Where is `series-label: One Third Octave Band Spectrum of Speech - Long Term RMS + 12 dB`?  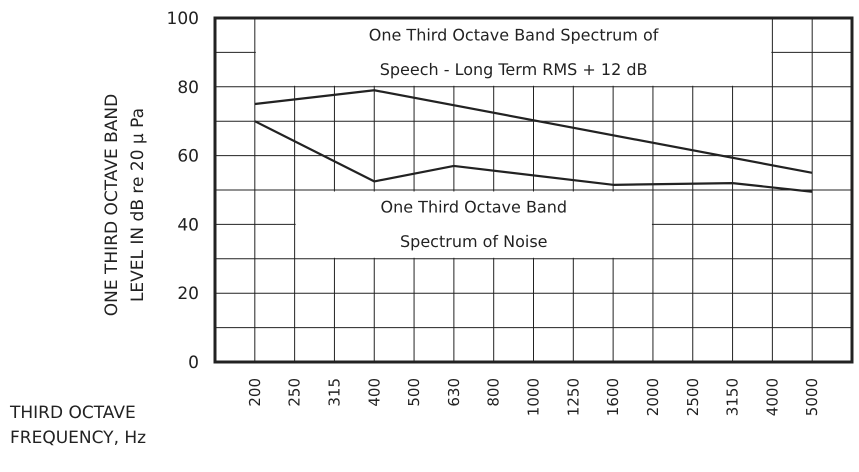 series-label: One Third Octave Band Spectrum of Speech - Long Term RMS + 12 dB is located at coordinates (513, 53).